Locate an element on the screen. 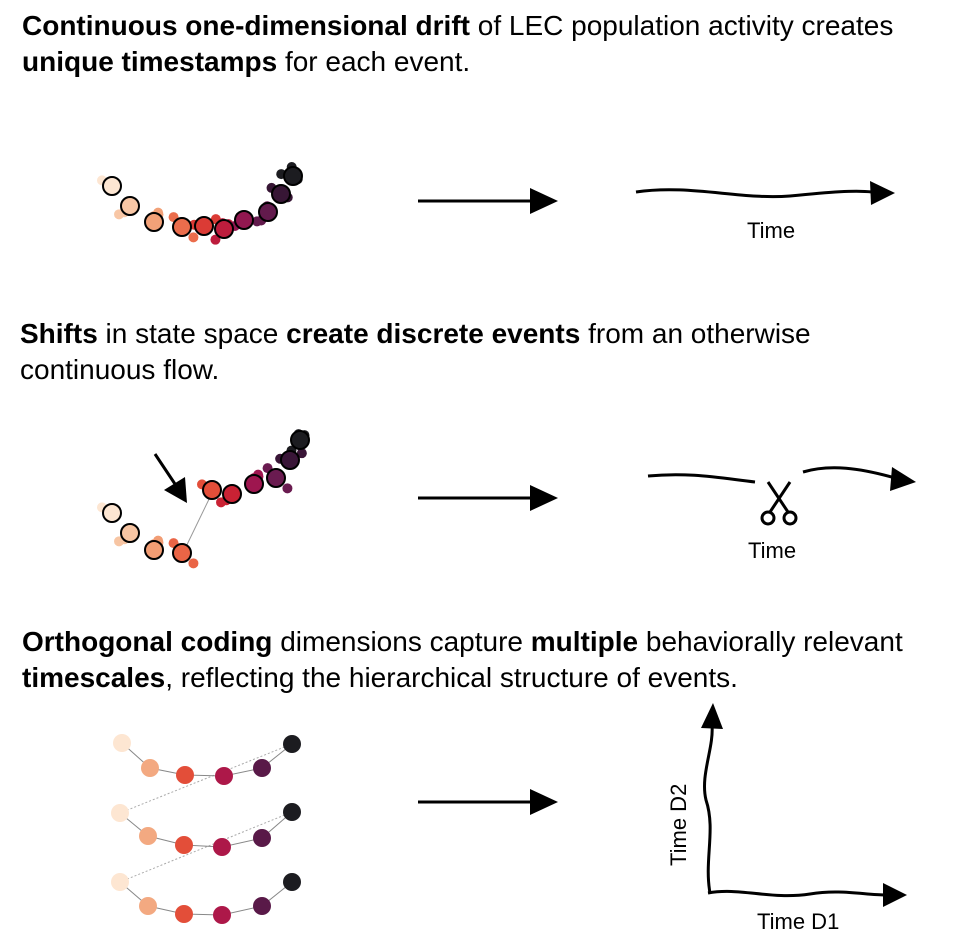 The image size is (955, 952). caption-run: multiple is located at coordinates (584, 641).